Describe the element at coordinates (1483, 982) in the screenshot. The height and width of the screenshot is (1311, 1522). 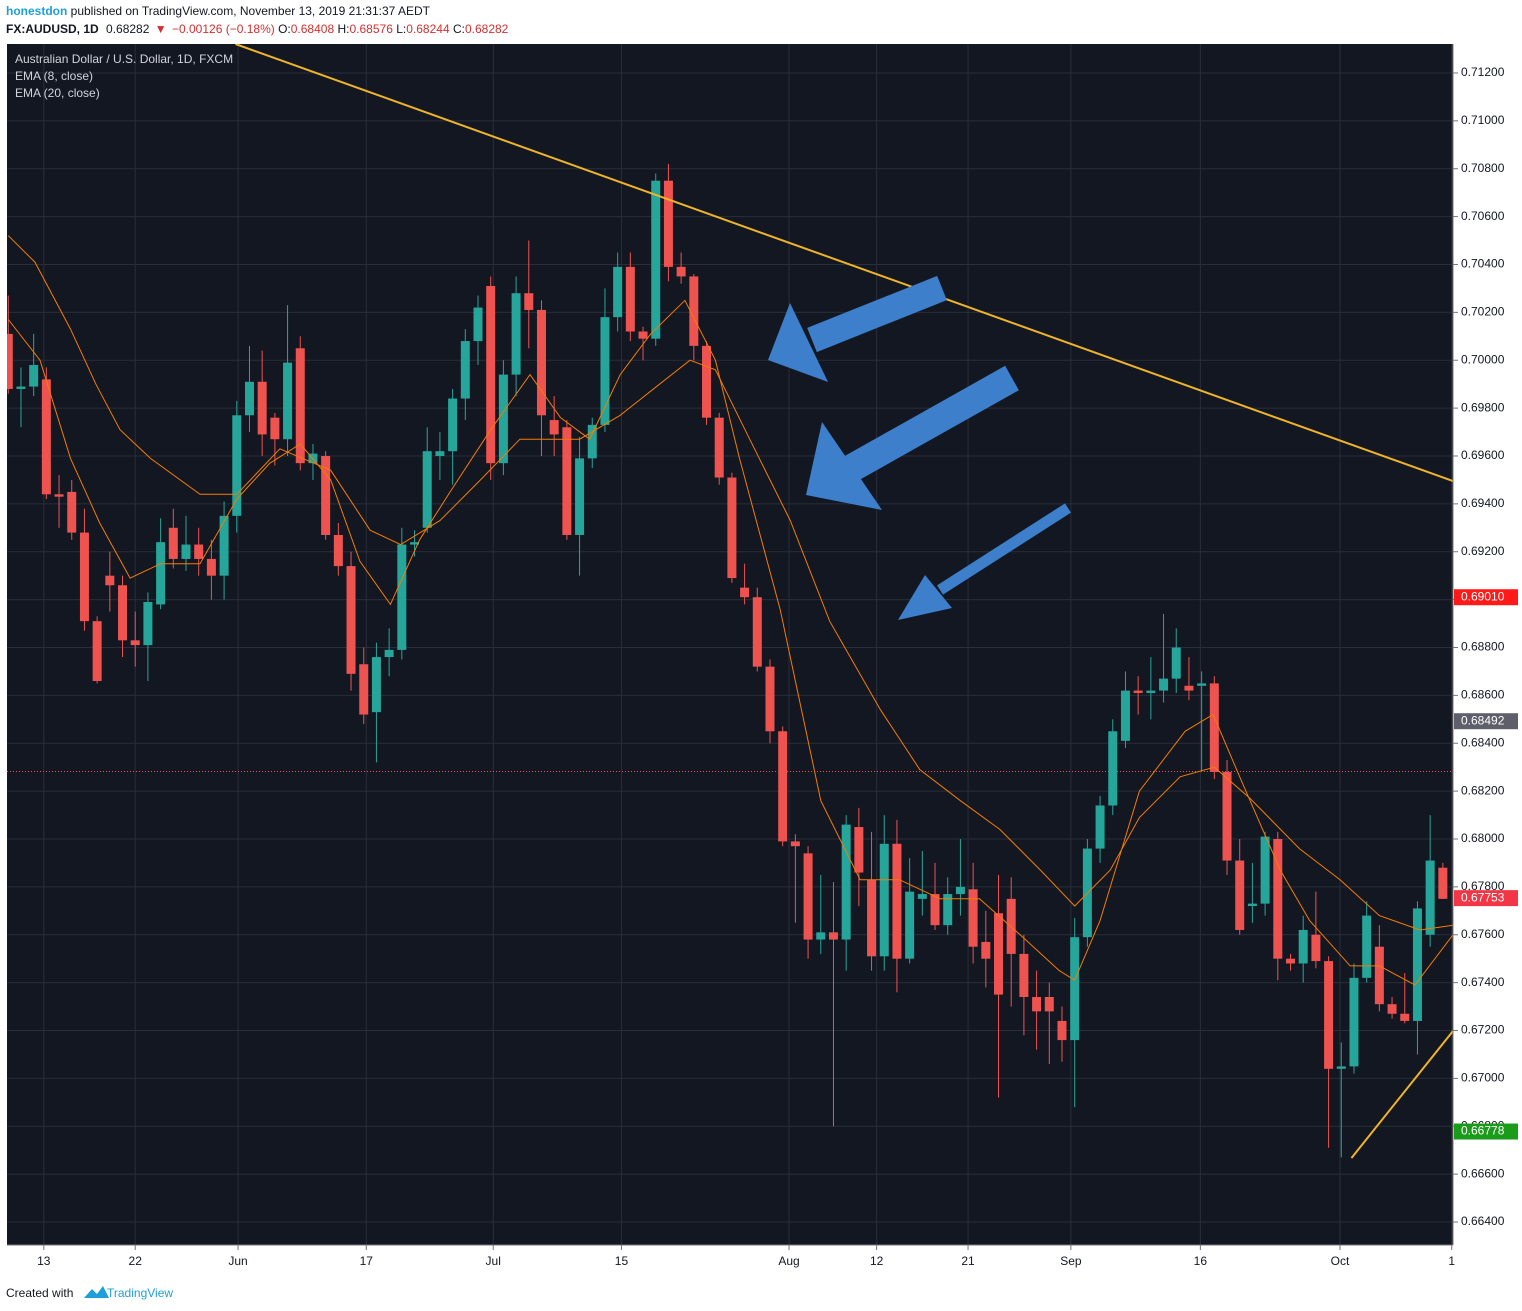
I see `y-tick-label: 0.67400` at that location.